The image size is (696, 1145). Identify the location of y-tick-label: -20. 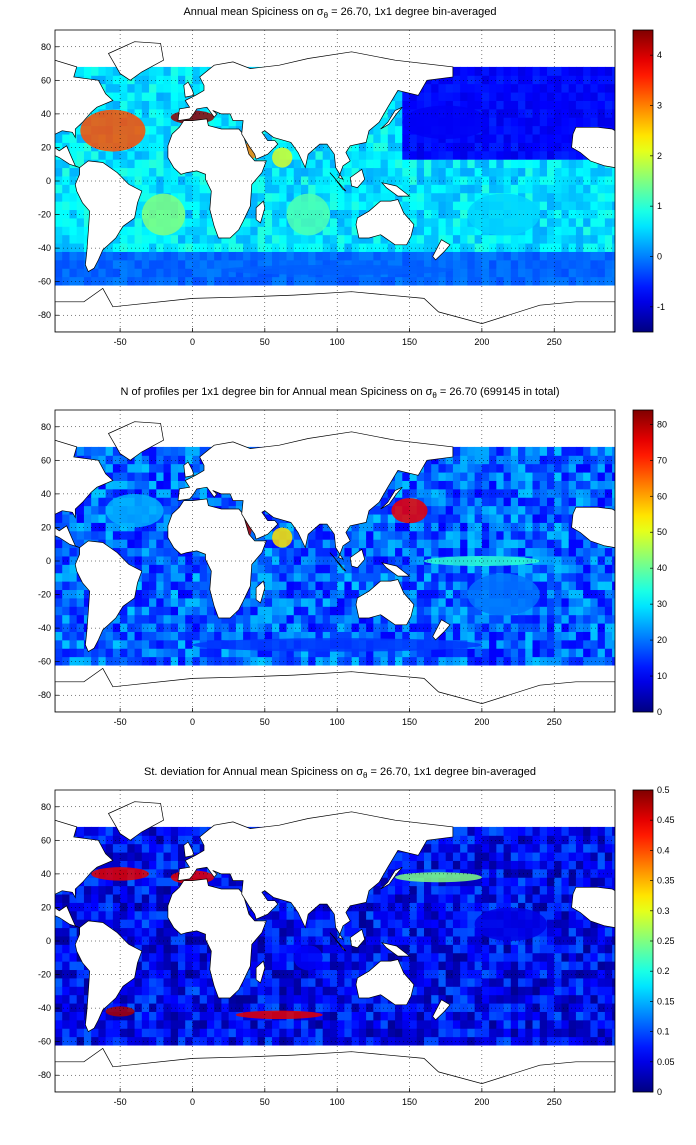
(44, 595).